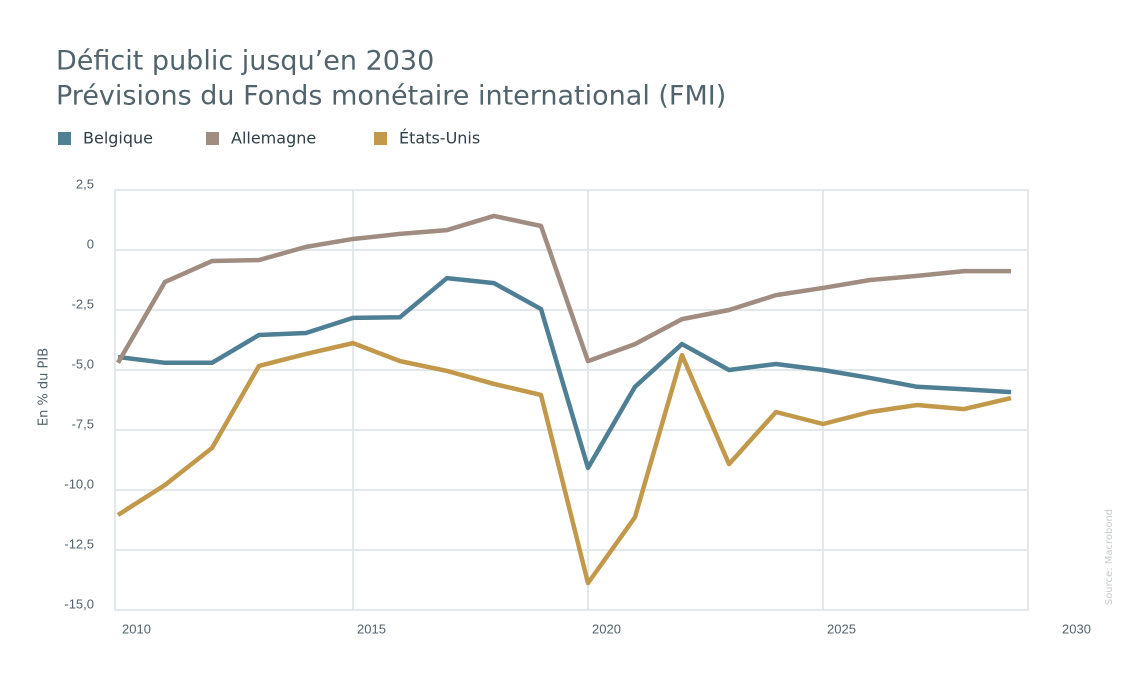 Image resolution: width=1130 pixels, height=678 pixels. Describe the element at coordinates (79, 543) in the screenshot. I see `y-tick-label: -12,5` at that location.